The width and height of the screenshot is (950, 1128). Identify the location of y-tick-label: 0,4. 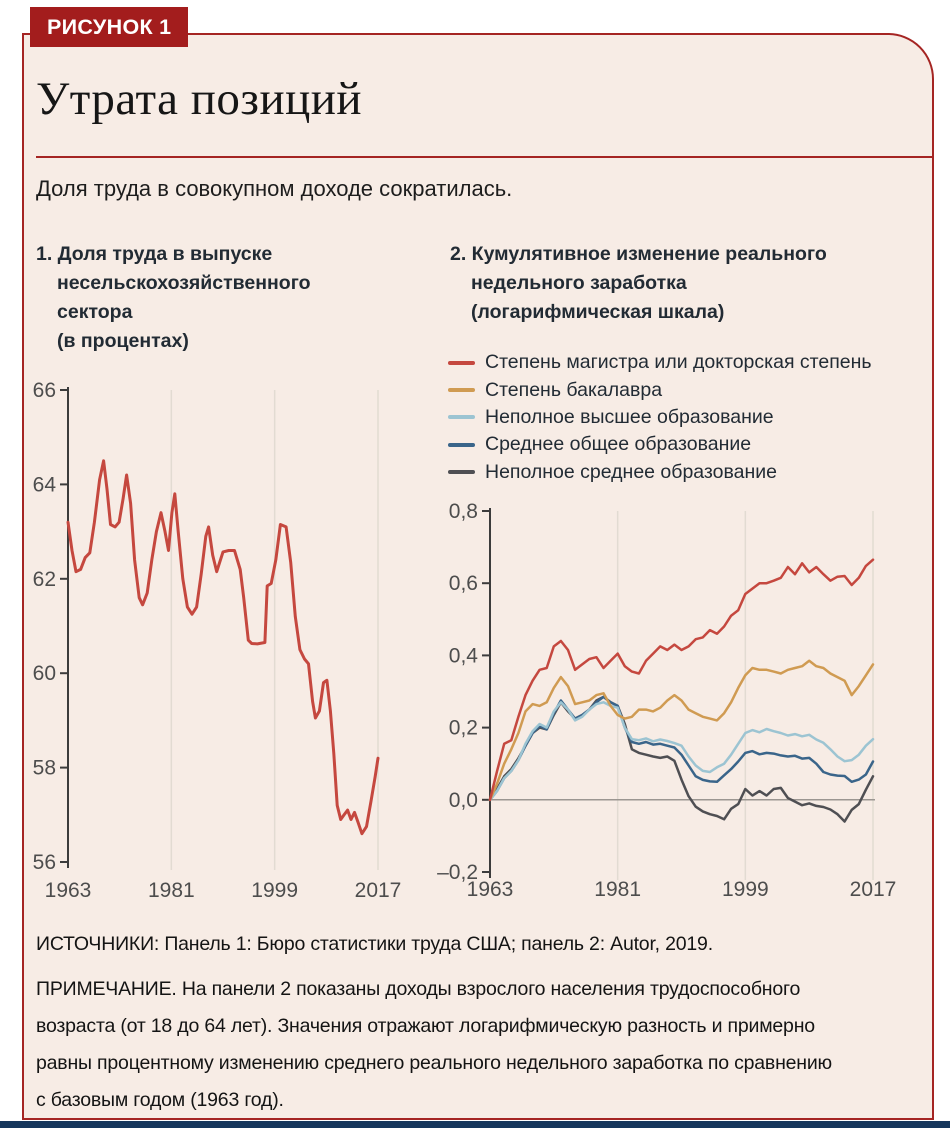
(464, 655).